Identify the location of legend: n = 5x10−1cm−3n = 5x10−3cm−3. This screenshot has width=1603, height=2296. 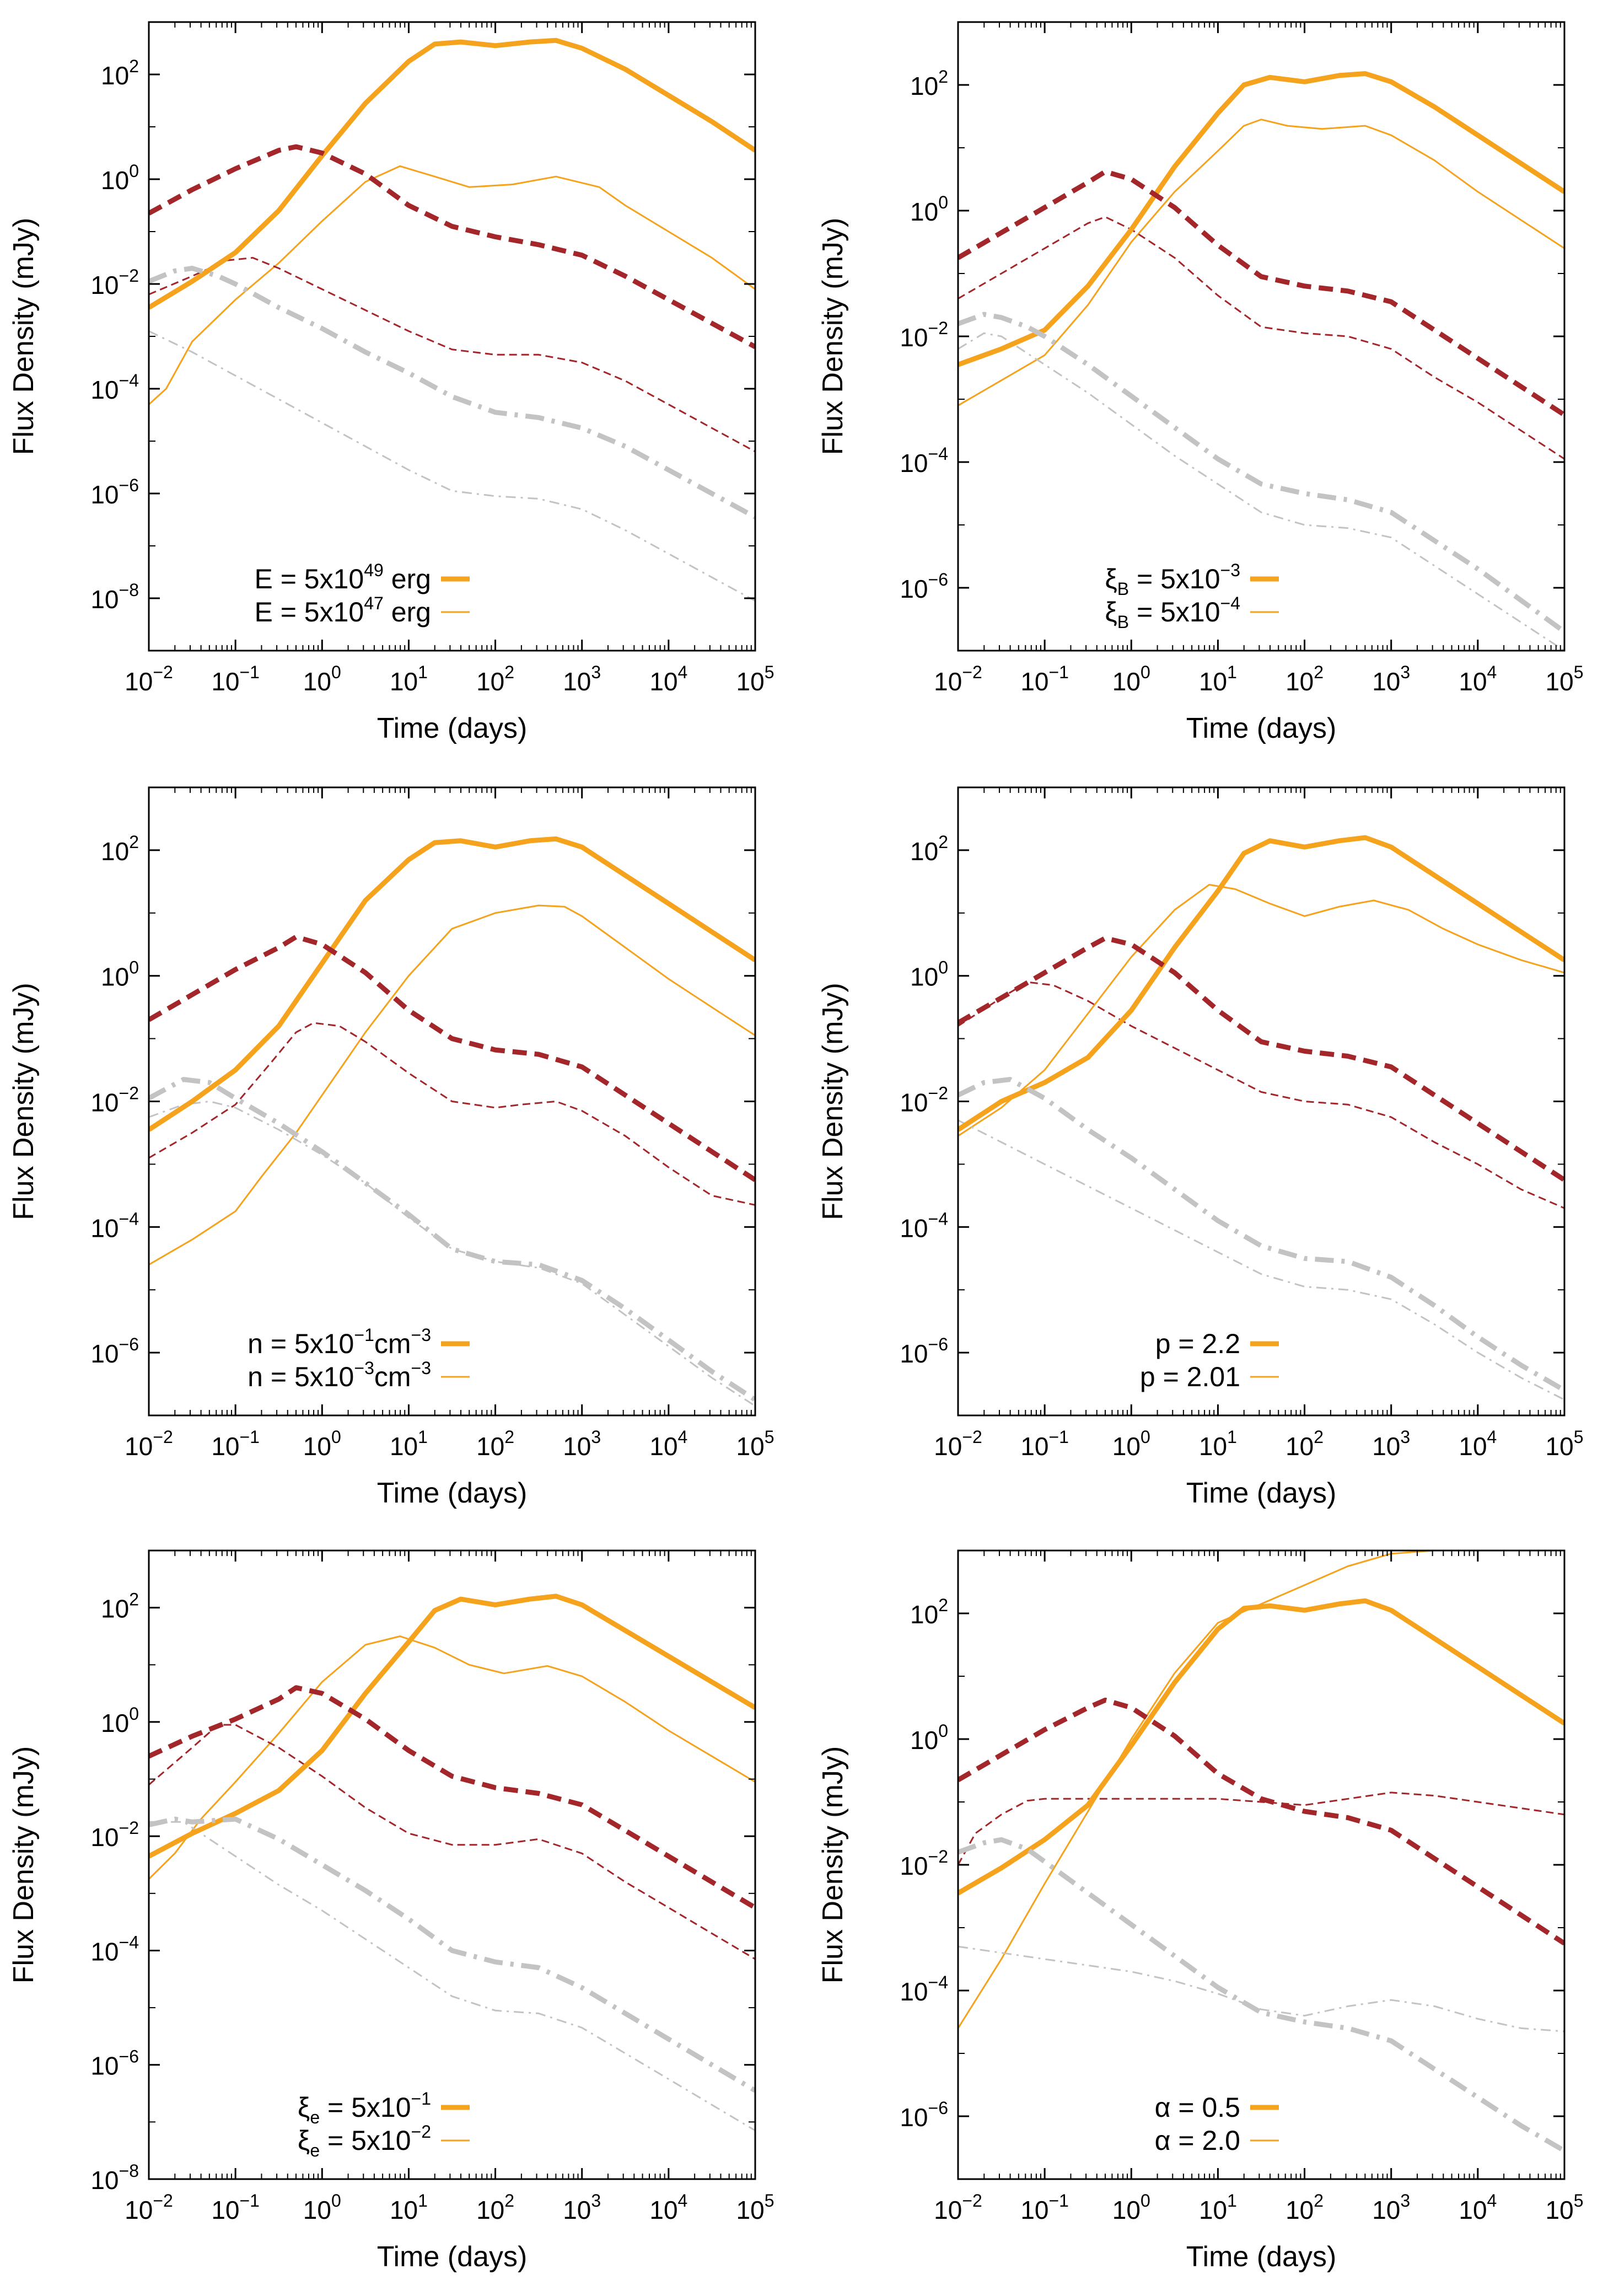
(359, 1358).